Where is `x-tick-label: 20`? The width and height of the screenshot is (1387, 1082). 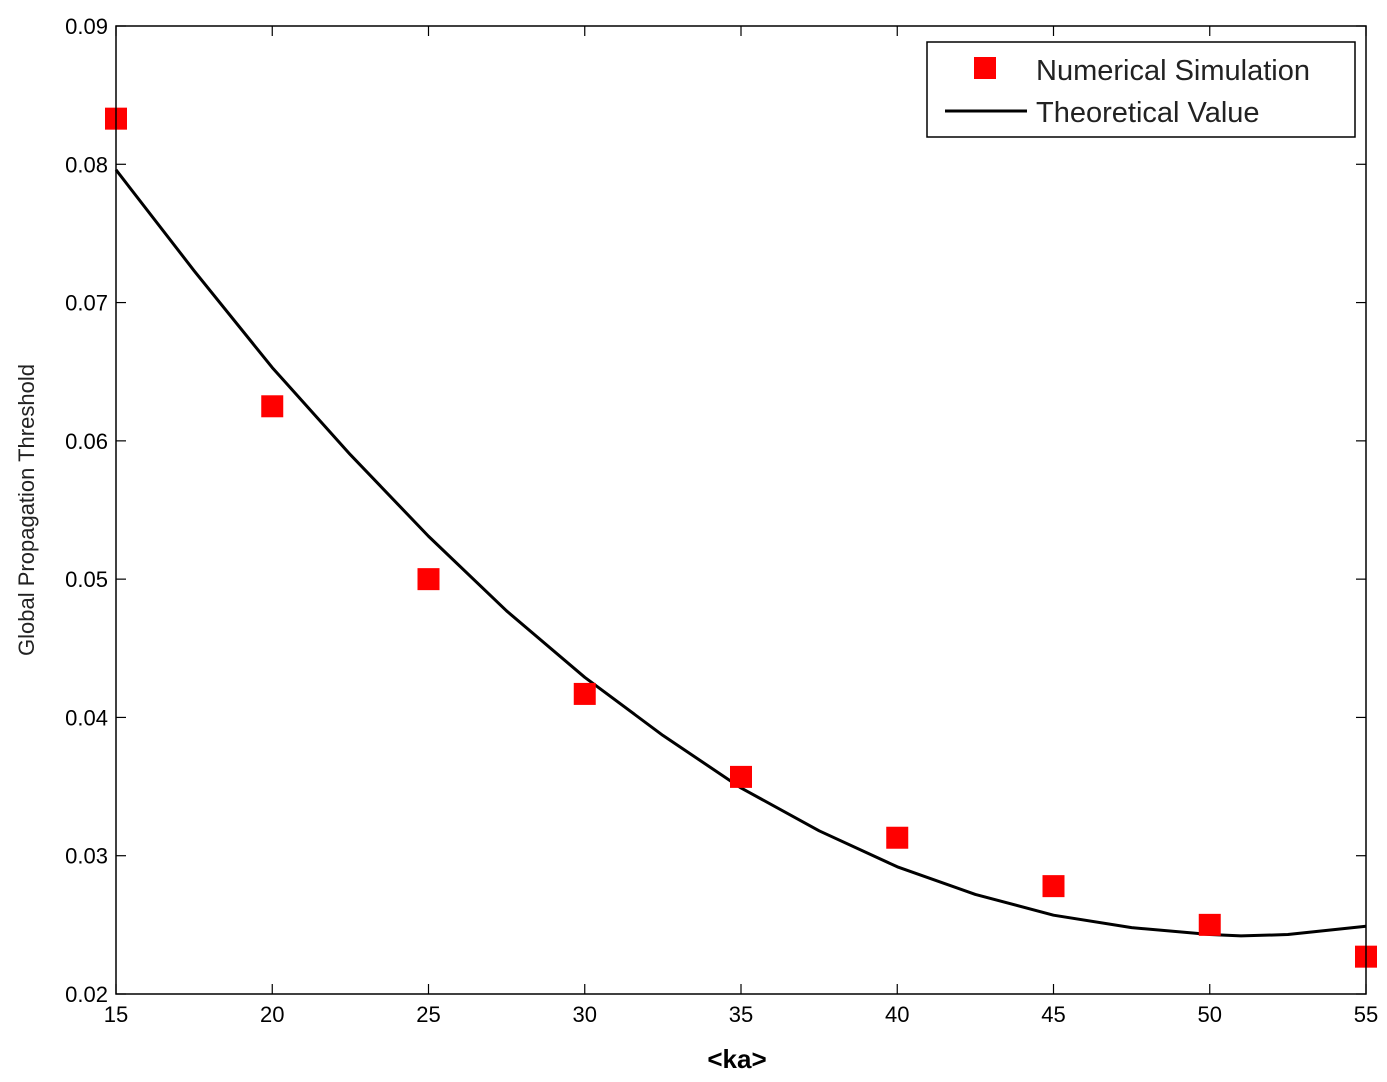 x-tick-label: 20 is located at coordinates (272, 1014).